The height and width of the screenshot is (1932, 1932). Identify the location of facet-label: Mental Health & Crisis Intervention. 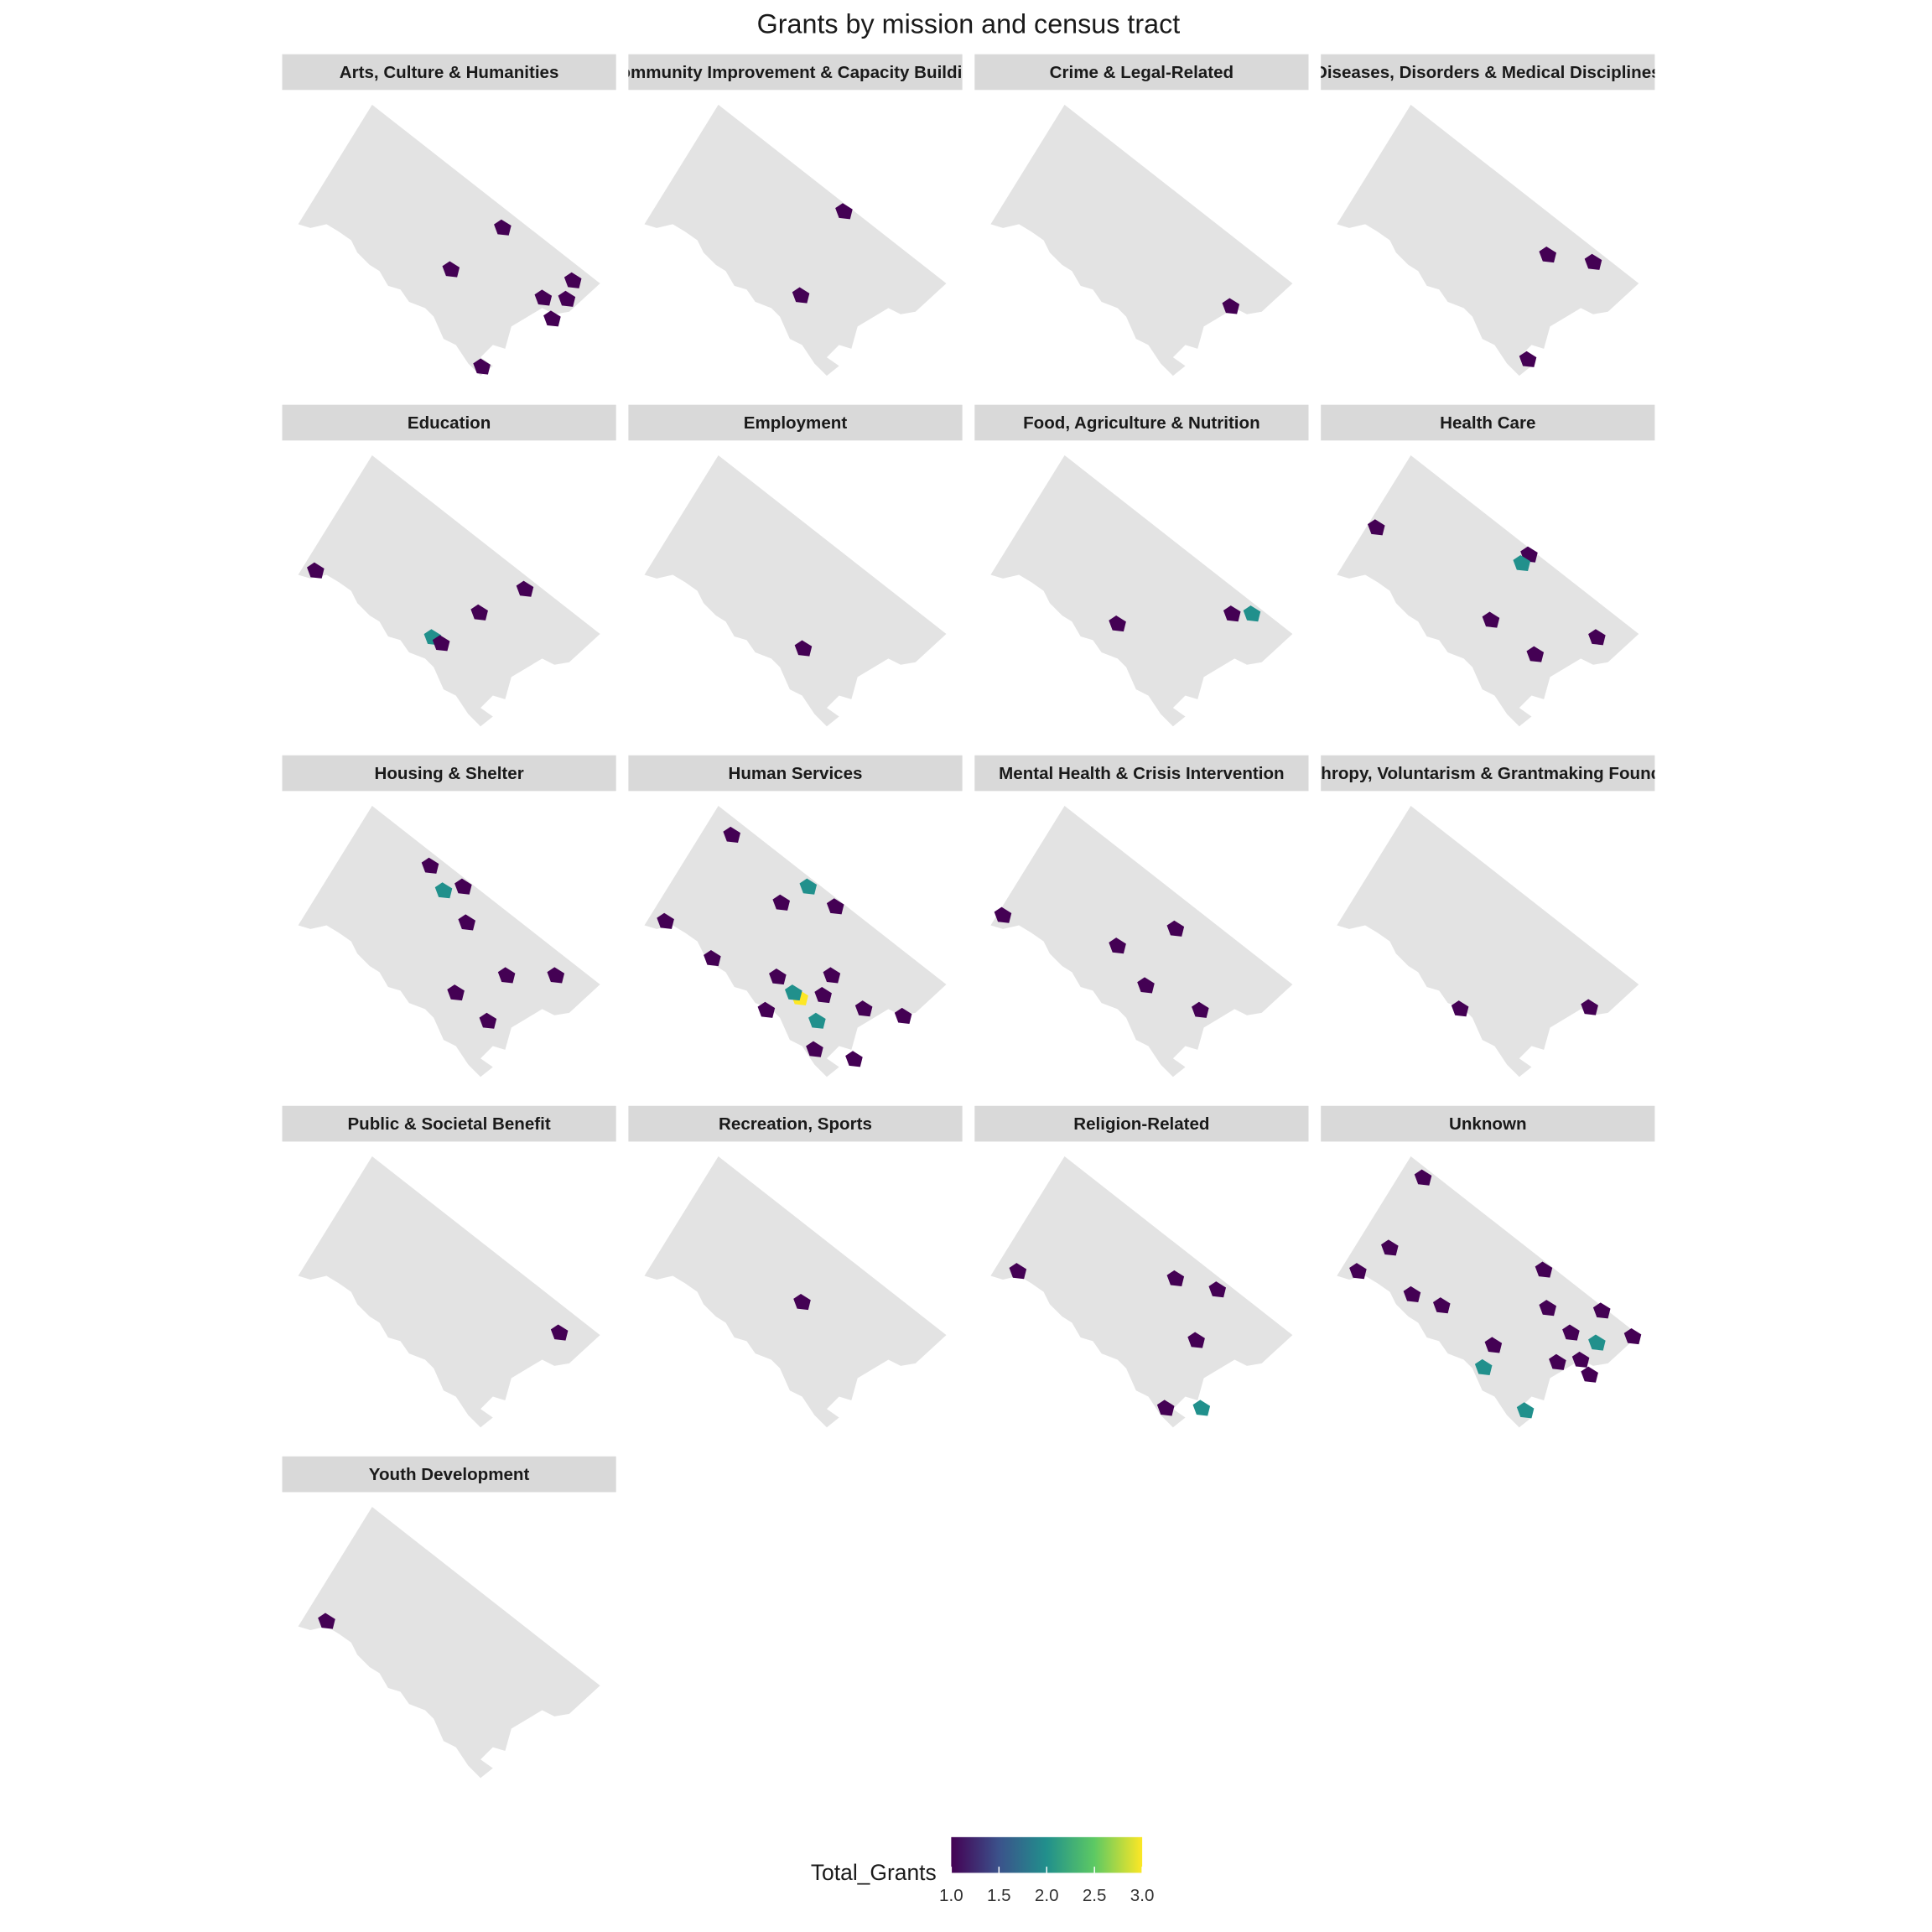
(1142, 773).